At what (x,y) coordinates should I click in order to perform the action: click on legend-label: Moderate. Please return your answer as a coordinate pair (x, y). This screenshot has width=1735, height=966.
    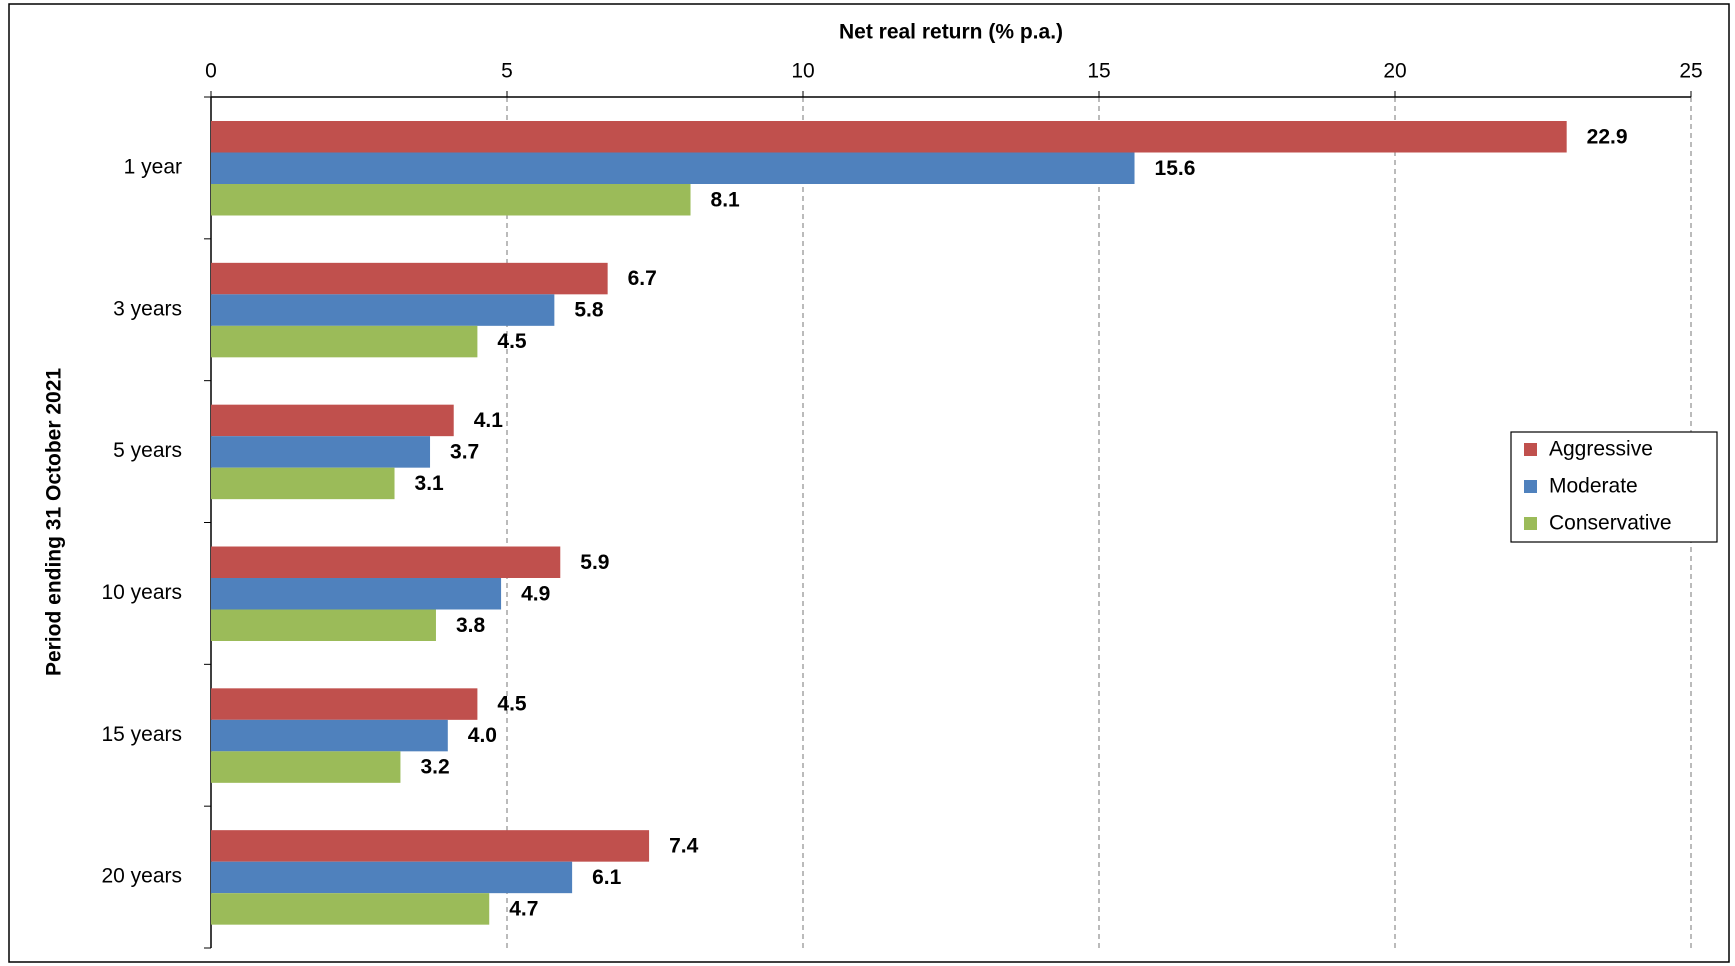
    Looking at the image, I should click on (1593, 486).